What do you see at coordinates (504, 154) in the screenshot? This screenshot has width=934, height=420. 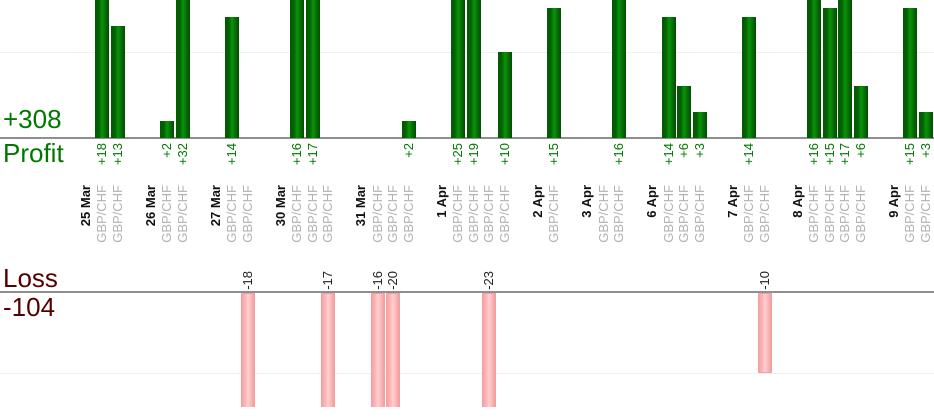 I see `profit-value-label: +10` at bounding box center [504, 154].